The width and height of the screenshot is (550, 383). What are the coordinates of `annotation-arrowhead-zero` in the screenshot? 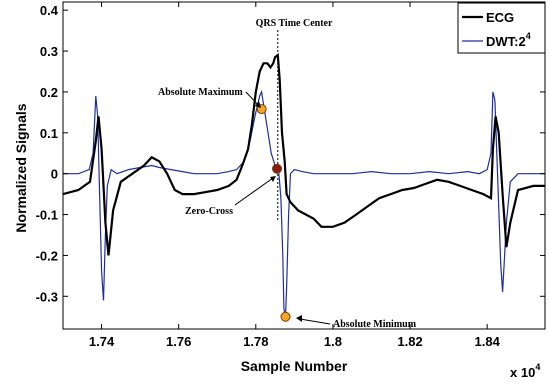 It's located at (273, 179).